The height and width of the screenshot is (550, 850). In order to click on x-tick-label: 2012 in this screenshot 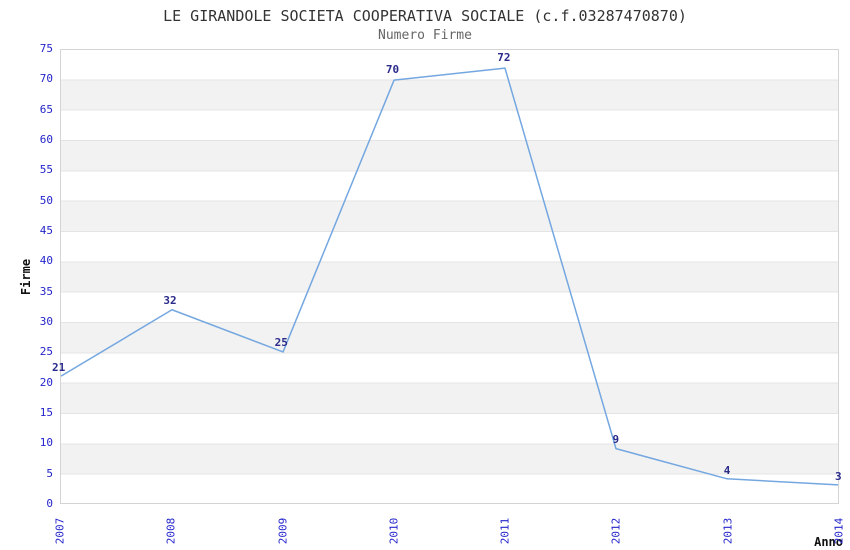, I will do `click(616, 531)`.